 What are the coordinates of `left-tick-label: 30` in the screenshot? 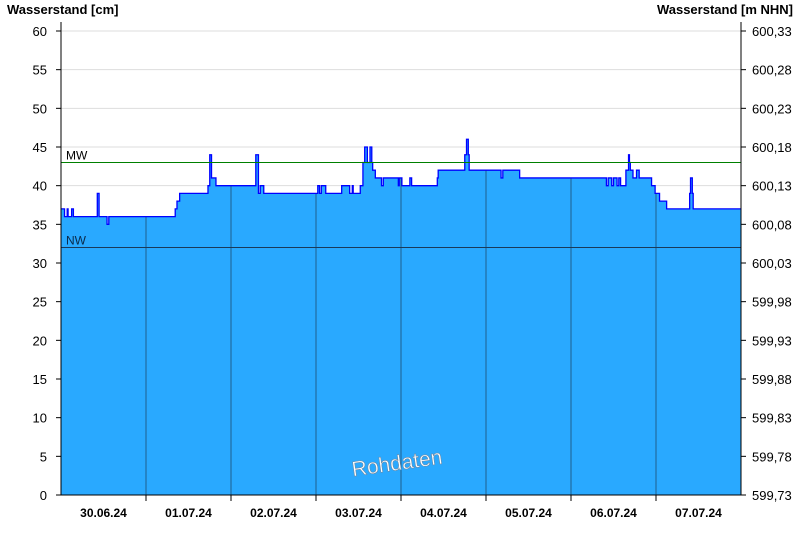 It's located at (40, 263).